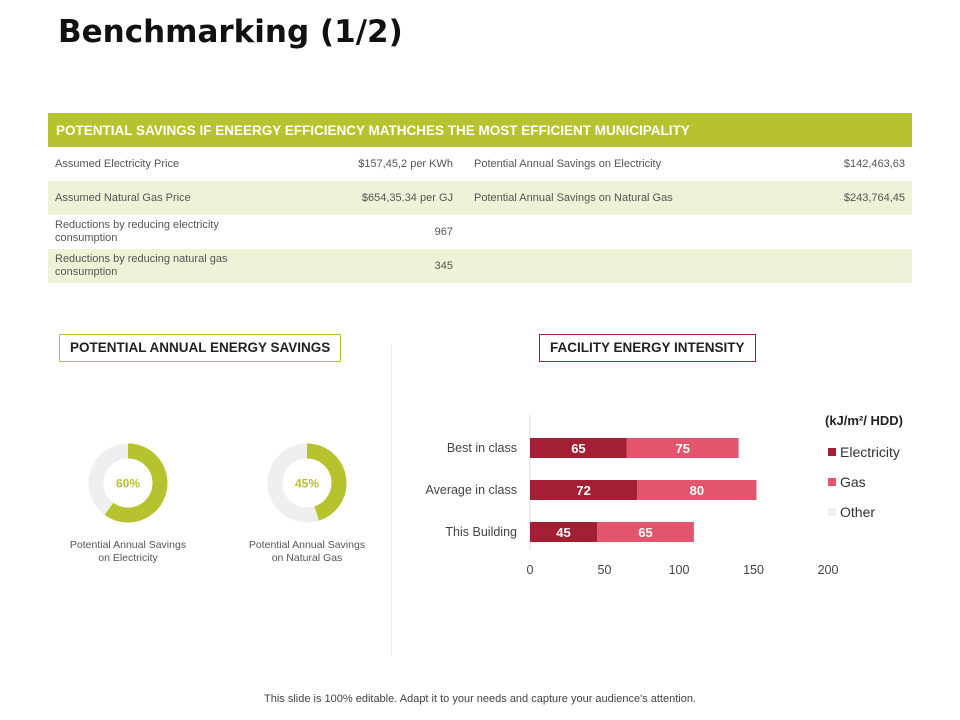  I want to click on data-label: 45, so click(563, 532).